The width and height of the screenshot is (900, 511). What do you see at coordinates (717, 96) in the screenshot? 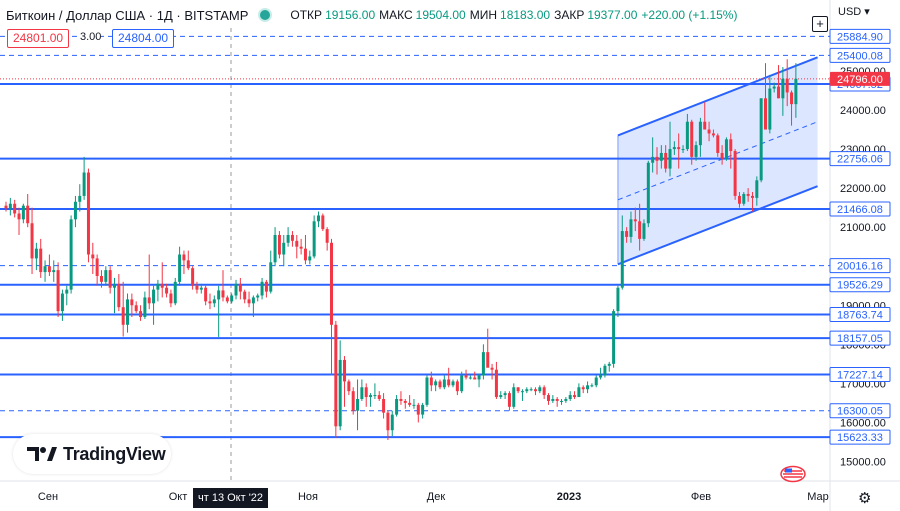
I see `price-channel-upper-line` at bounding box center [717, 96].